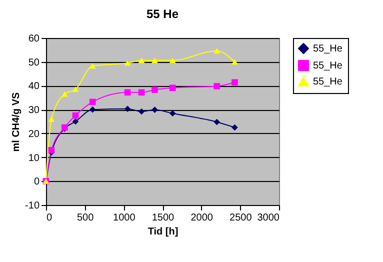 Image resolution: width=383 pixels, height=262 pixels. Describe the element at coordinates (202, 218) in the screenshot. I see `x-tick-label: 2000` at that location.